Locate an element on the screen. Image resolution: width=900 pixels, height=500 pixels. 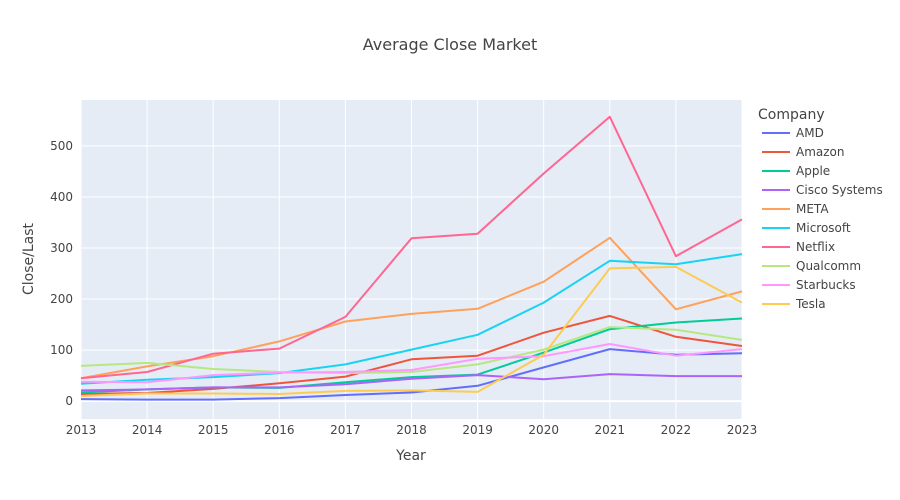
legend-item-apple: Apple is located at coordinates (813, 171).